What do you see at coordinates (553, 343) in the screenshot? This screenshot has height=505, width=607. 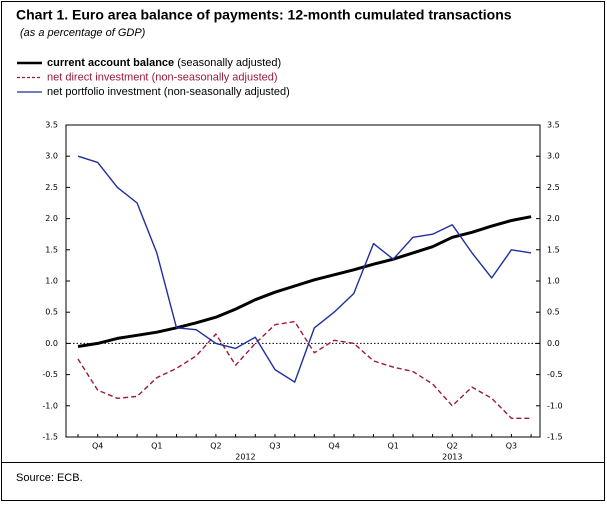 I see `y2-tick-label: 0.0` at bounding box center [553, 343].